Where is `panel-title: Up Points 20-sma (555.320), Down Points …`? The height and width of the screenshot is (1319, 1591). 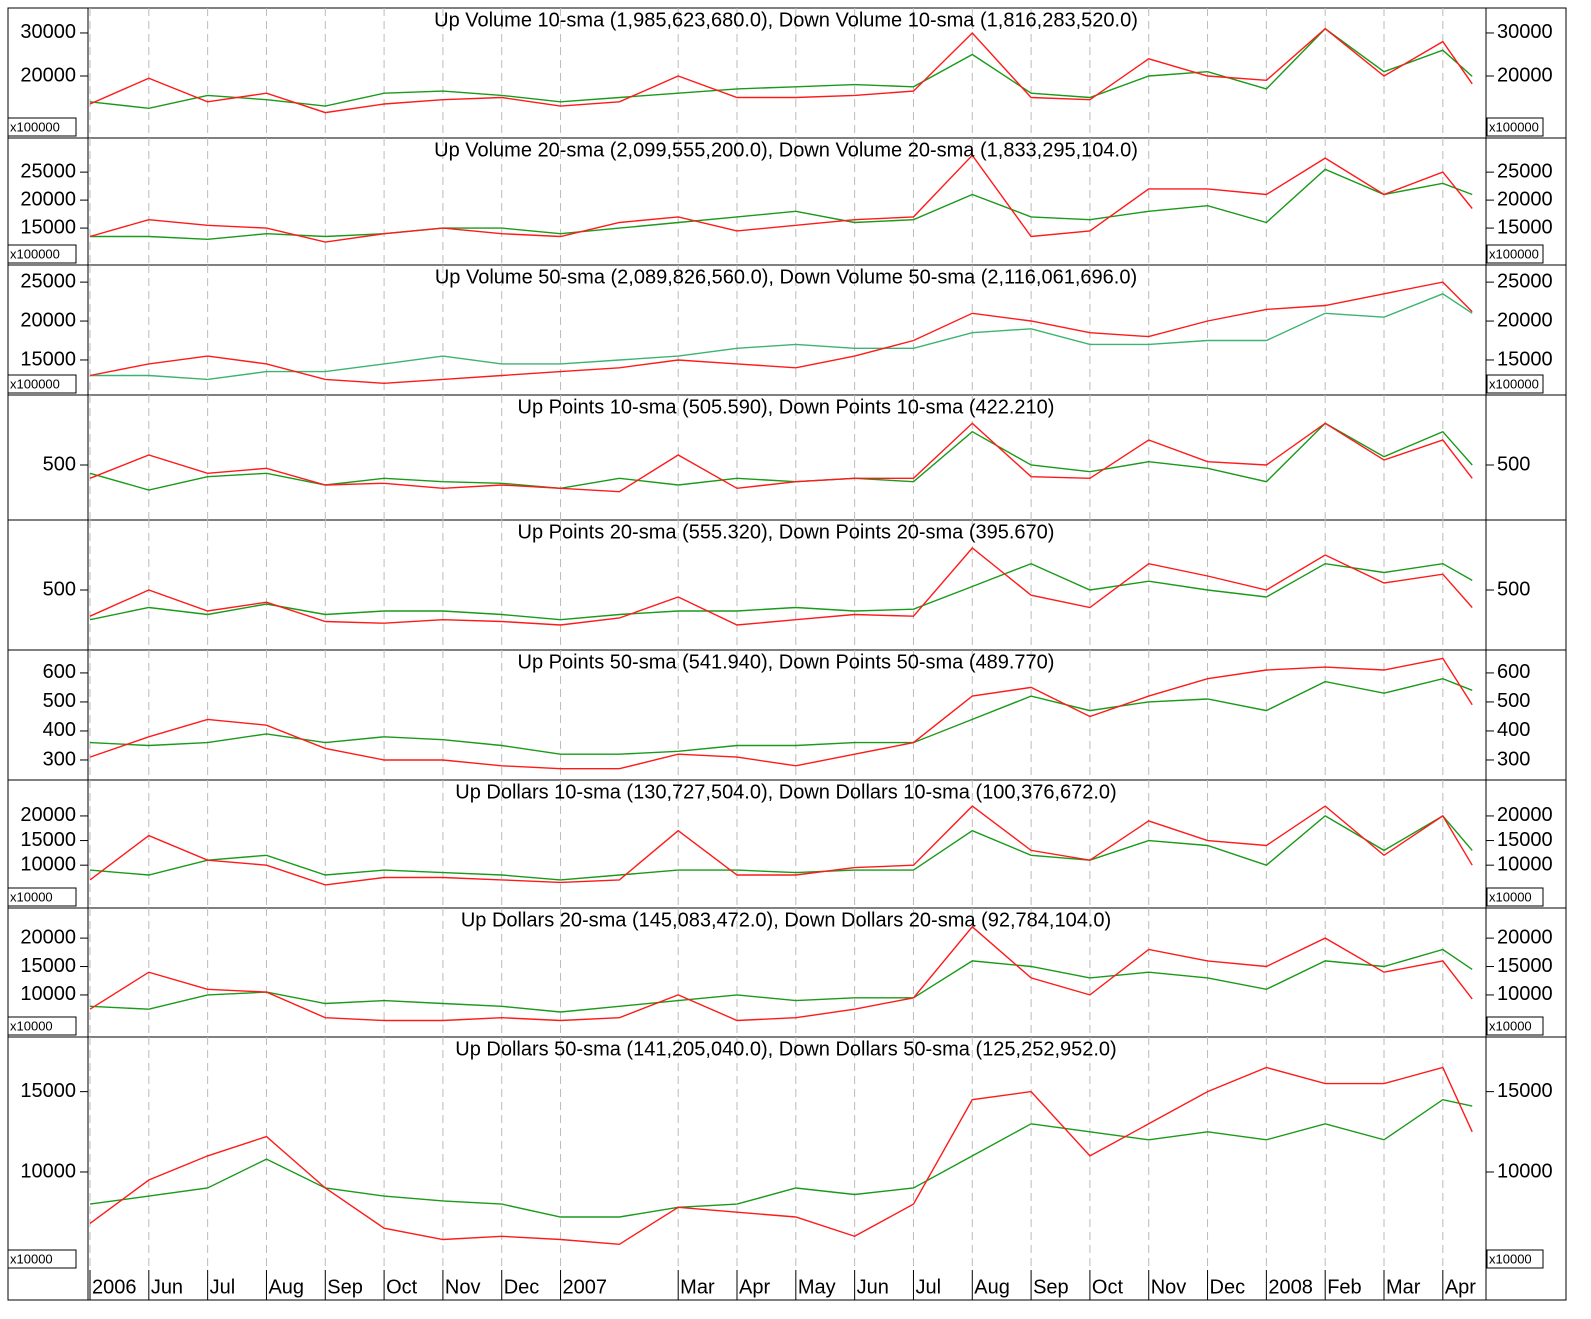 panel-title: Up Points 20-sma (555.320), Down Points … is located at coordinates (786, 532).